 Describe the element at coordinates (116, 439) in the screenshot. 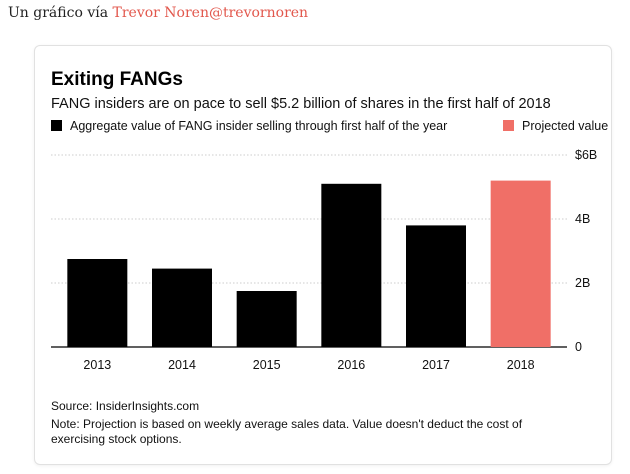

I see `note-line-2: exercising stock options.` at that location.